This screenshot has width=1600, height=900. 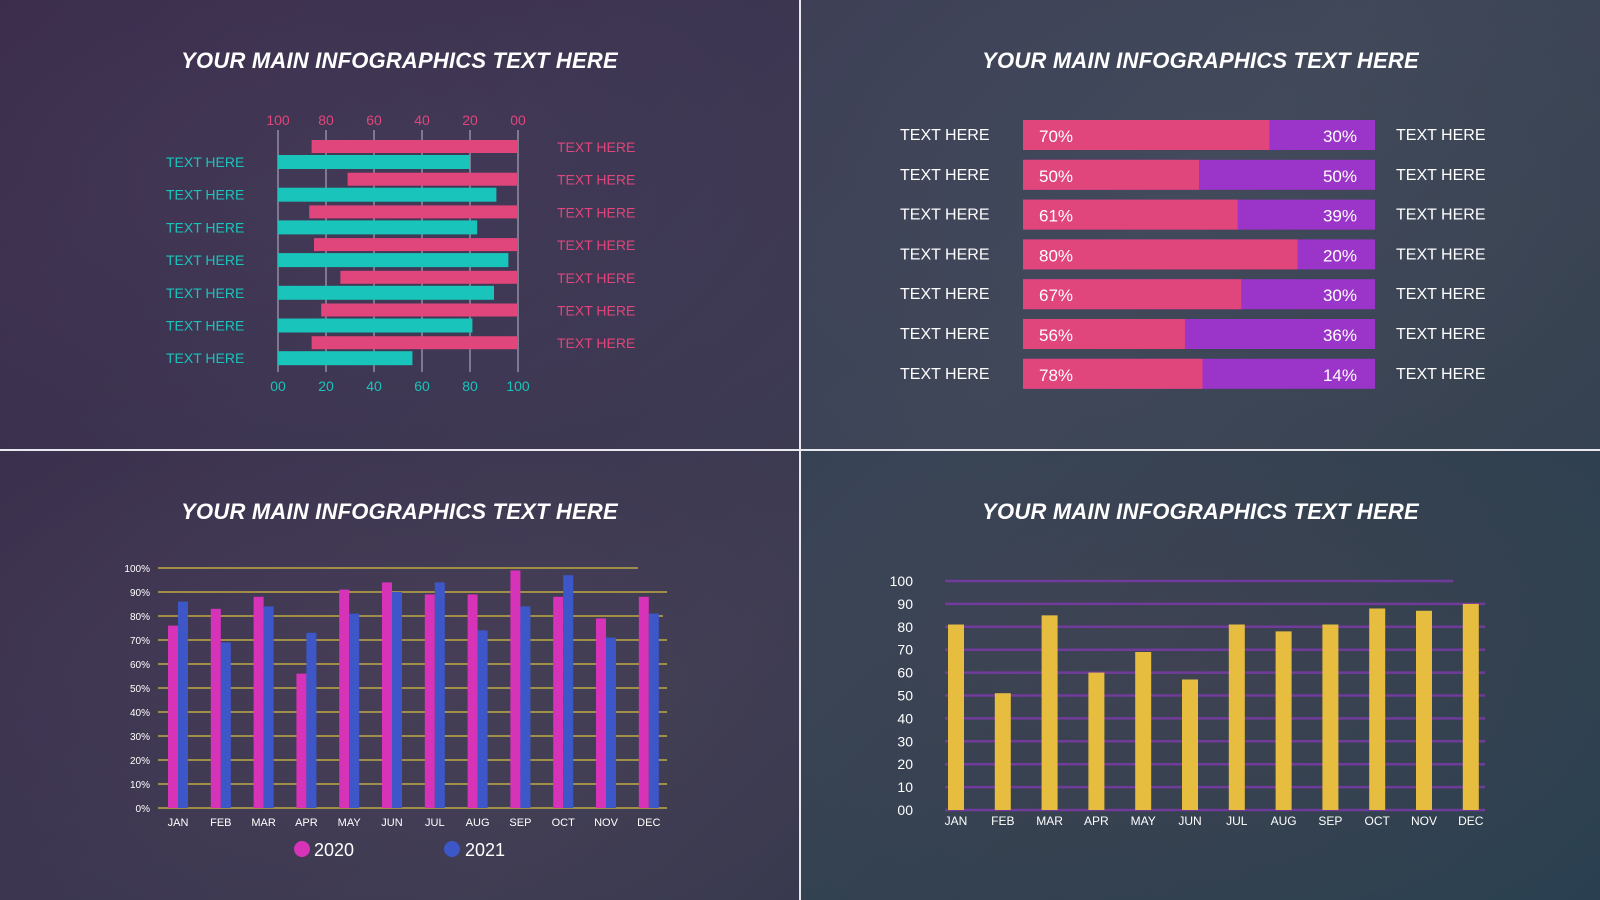 What do you see at coordinates (140, 641) in the screenshot?
I see `y-axis-tick-label: 70%` at bounding box center [140, 641].